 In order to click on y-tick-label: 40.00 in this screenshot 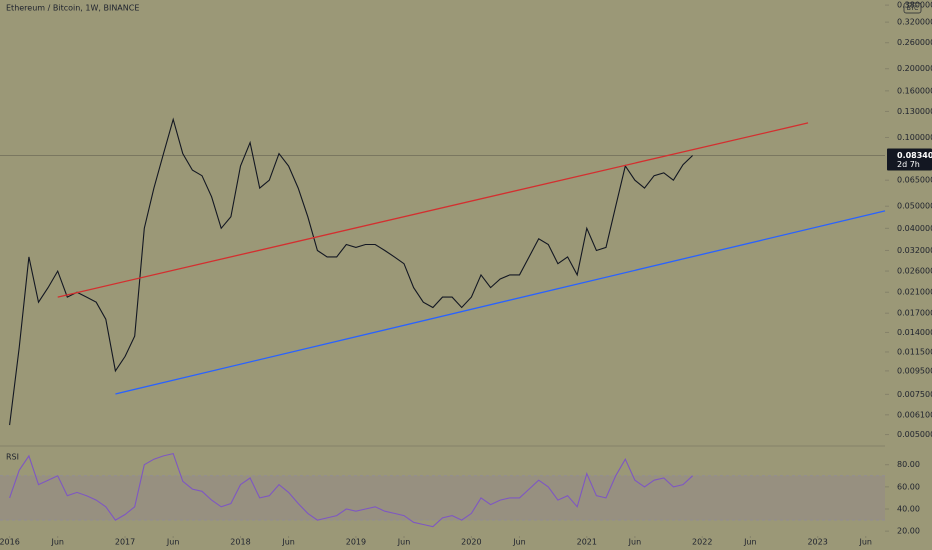, I will do `click(908, 509)`.